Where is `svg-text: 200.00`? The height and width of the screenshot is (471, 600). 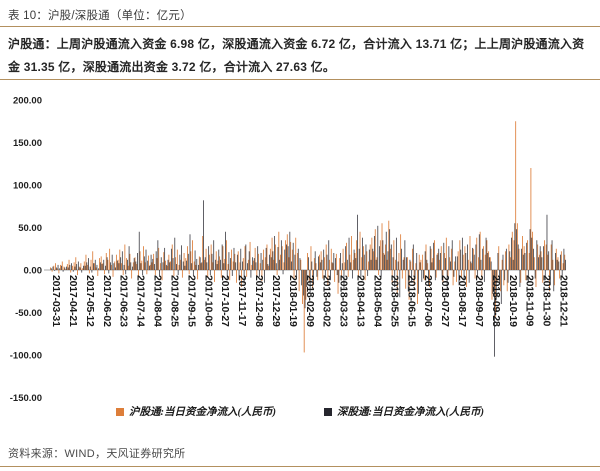 svg-text: 200.00 is located at coordinates (27, 101).